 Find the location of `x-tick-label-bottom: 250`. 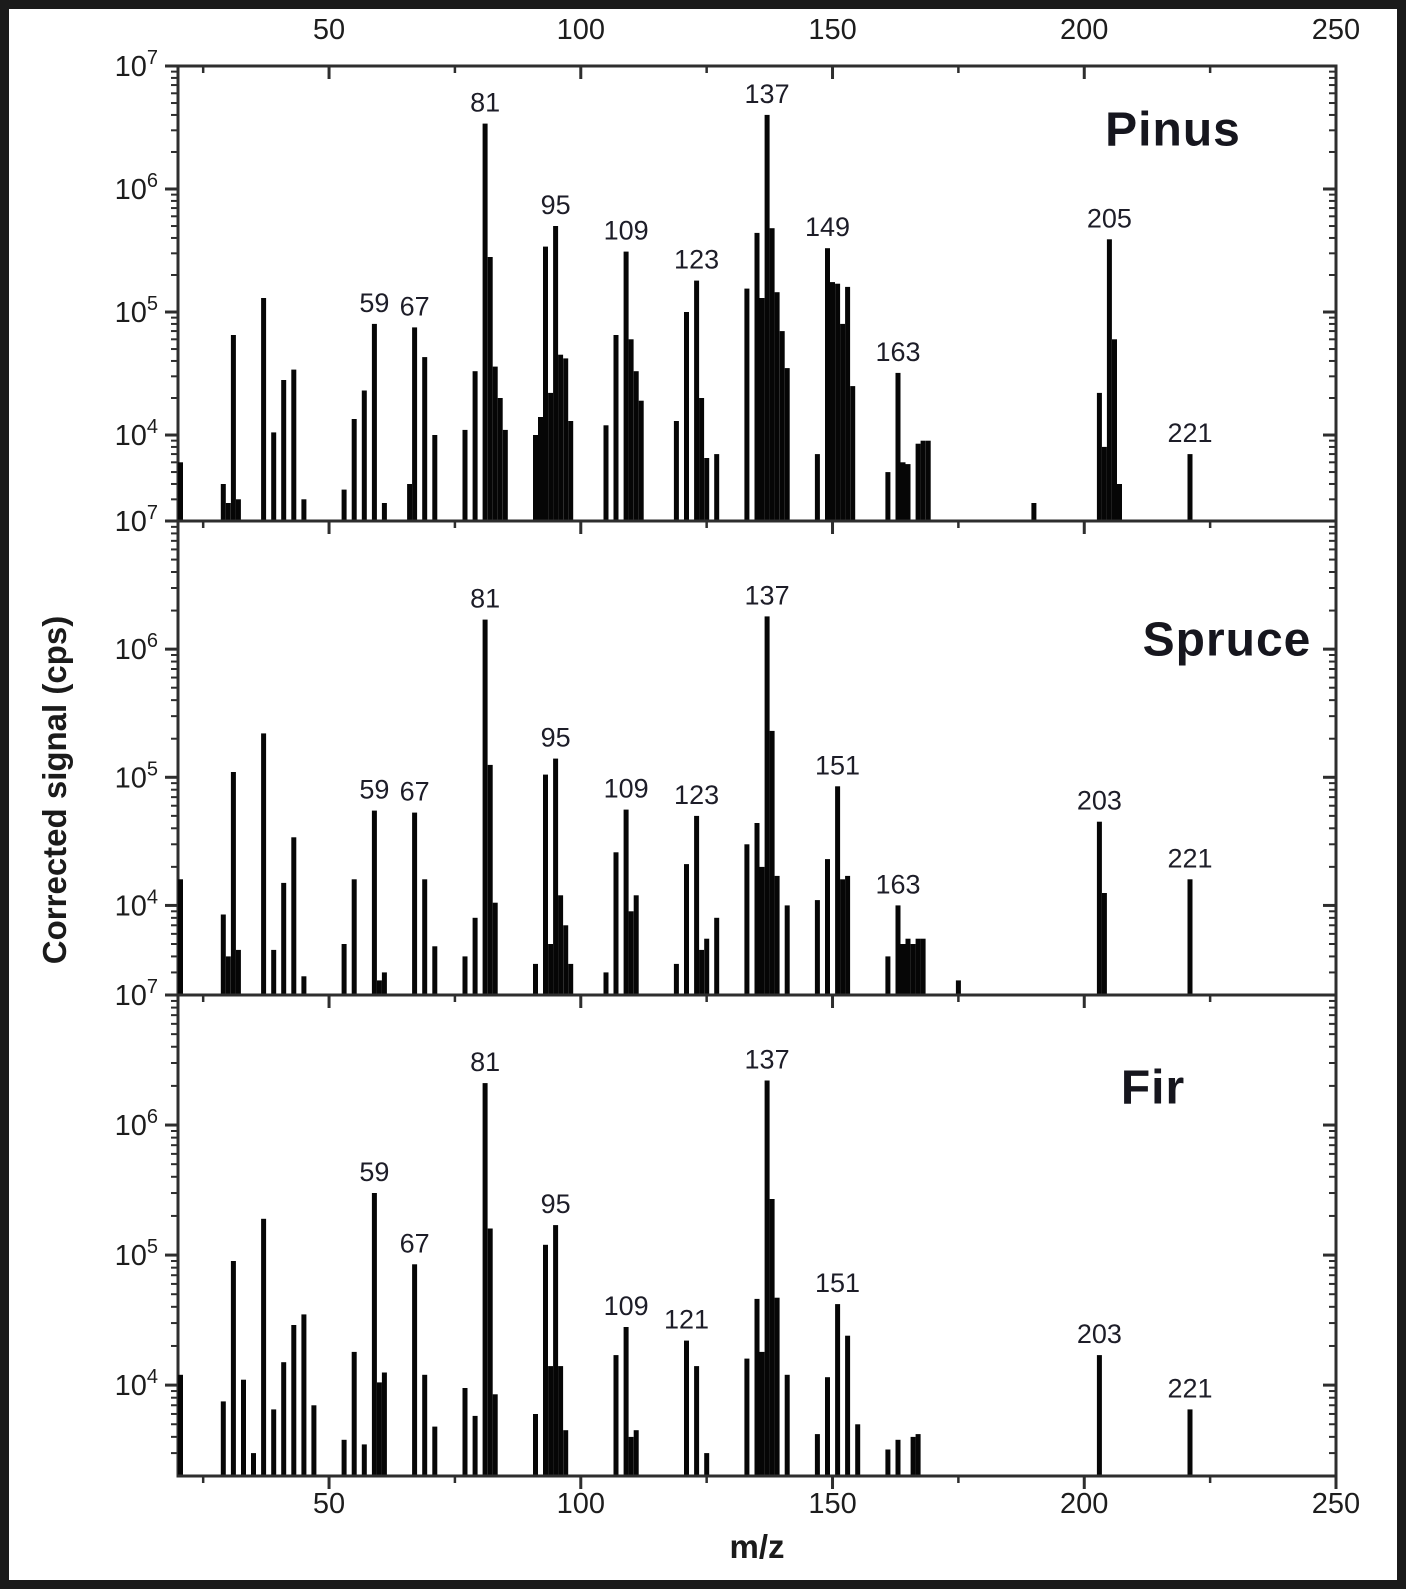

x-tick-label-bottom: 250 is located at coordinates (1336, 1504).